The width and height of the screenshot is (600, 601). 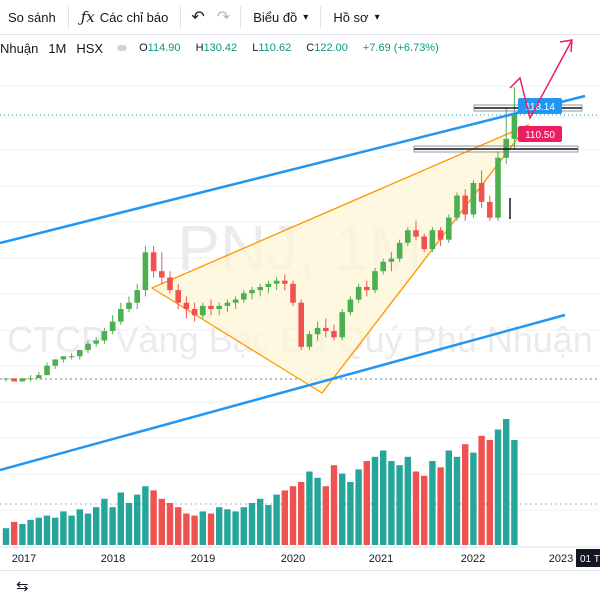 What do you see at coordinates (356, 17) in the screenshot?
I see `profile-menu-button: Hồ sơ ▾` at bounding box center [356, 17].